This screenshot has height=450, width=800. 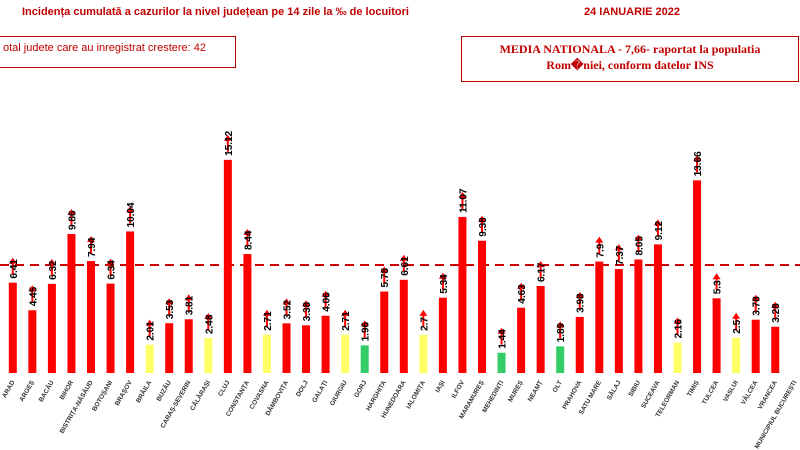 What do you see at coordinates (67, 390) in the screenshot?
I see `category-label: BIHOR` at bounding box center [67, 390].